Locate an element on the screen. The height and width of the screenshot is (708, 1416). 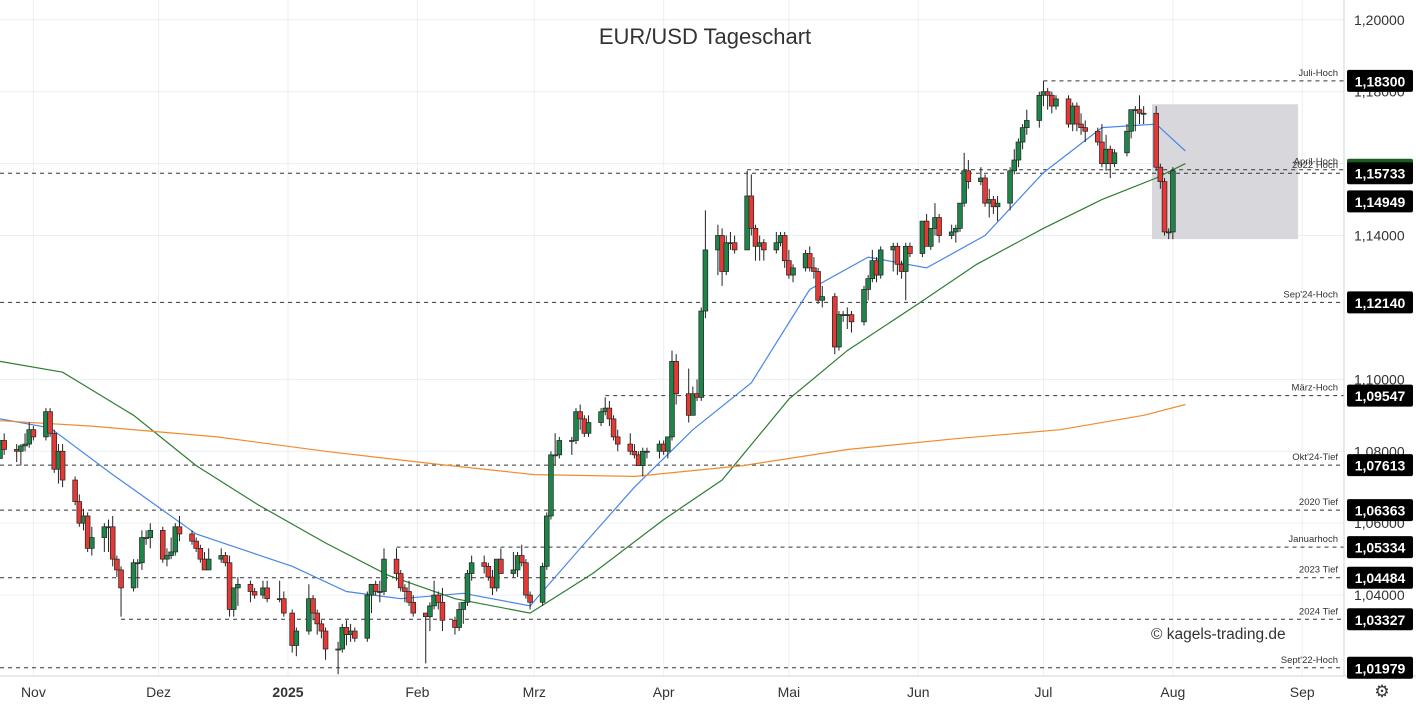
level-name: 2023 Tief is located at coordinates (1318, 570).